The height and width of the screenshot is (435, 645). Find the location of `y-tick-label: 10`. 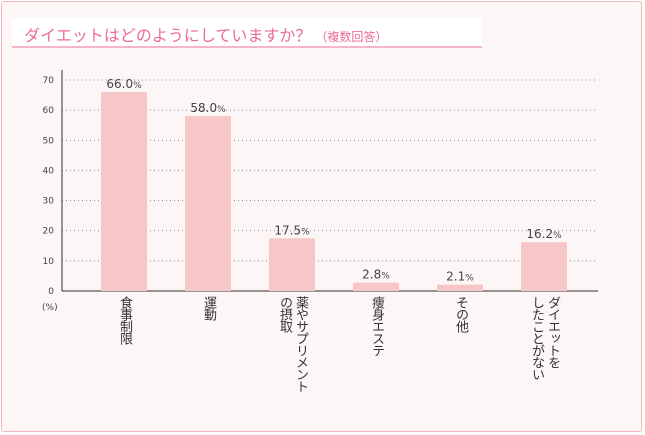

y-tick-label: 10 is located at coordinates (49, 262).